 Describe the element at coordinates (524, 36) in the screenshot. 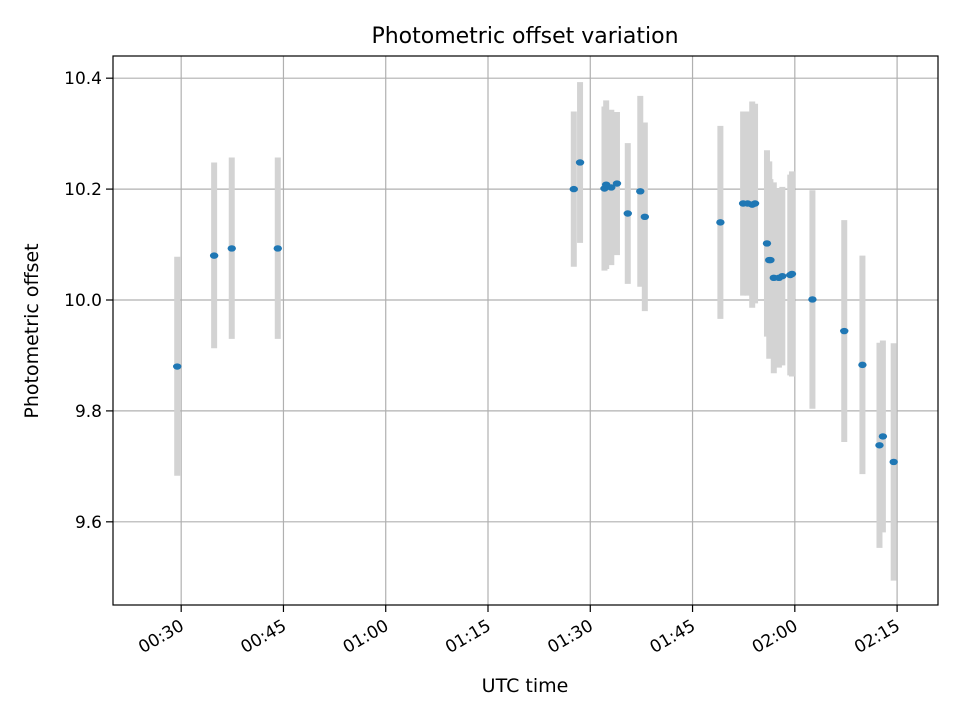

I see `chart-title: Photometric offset variation` at that location.